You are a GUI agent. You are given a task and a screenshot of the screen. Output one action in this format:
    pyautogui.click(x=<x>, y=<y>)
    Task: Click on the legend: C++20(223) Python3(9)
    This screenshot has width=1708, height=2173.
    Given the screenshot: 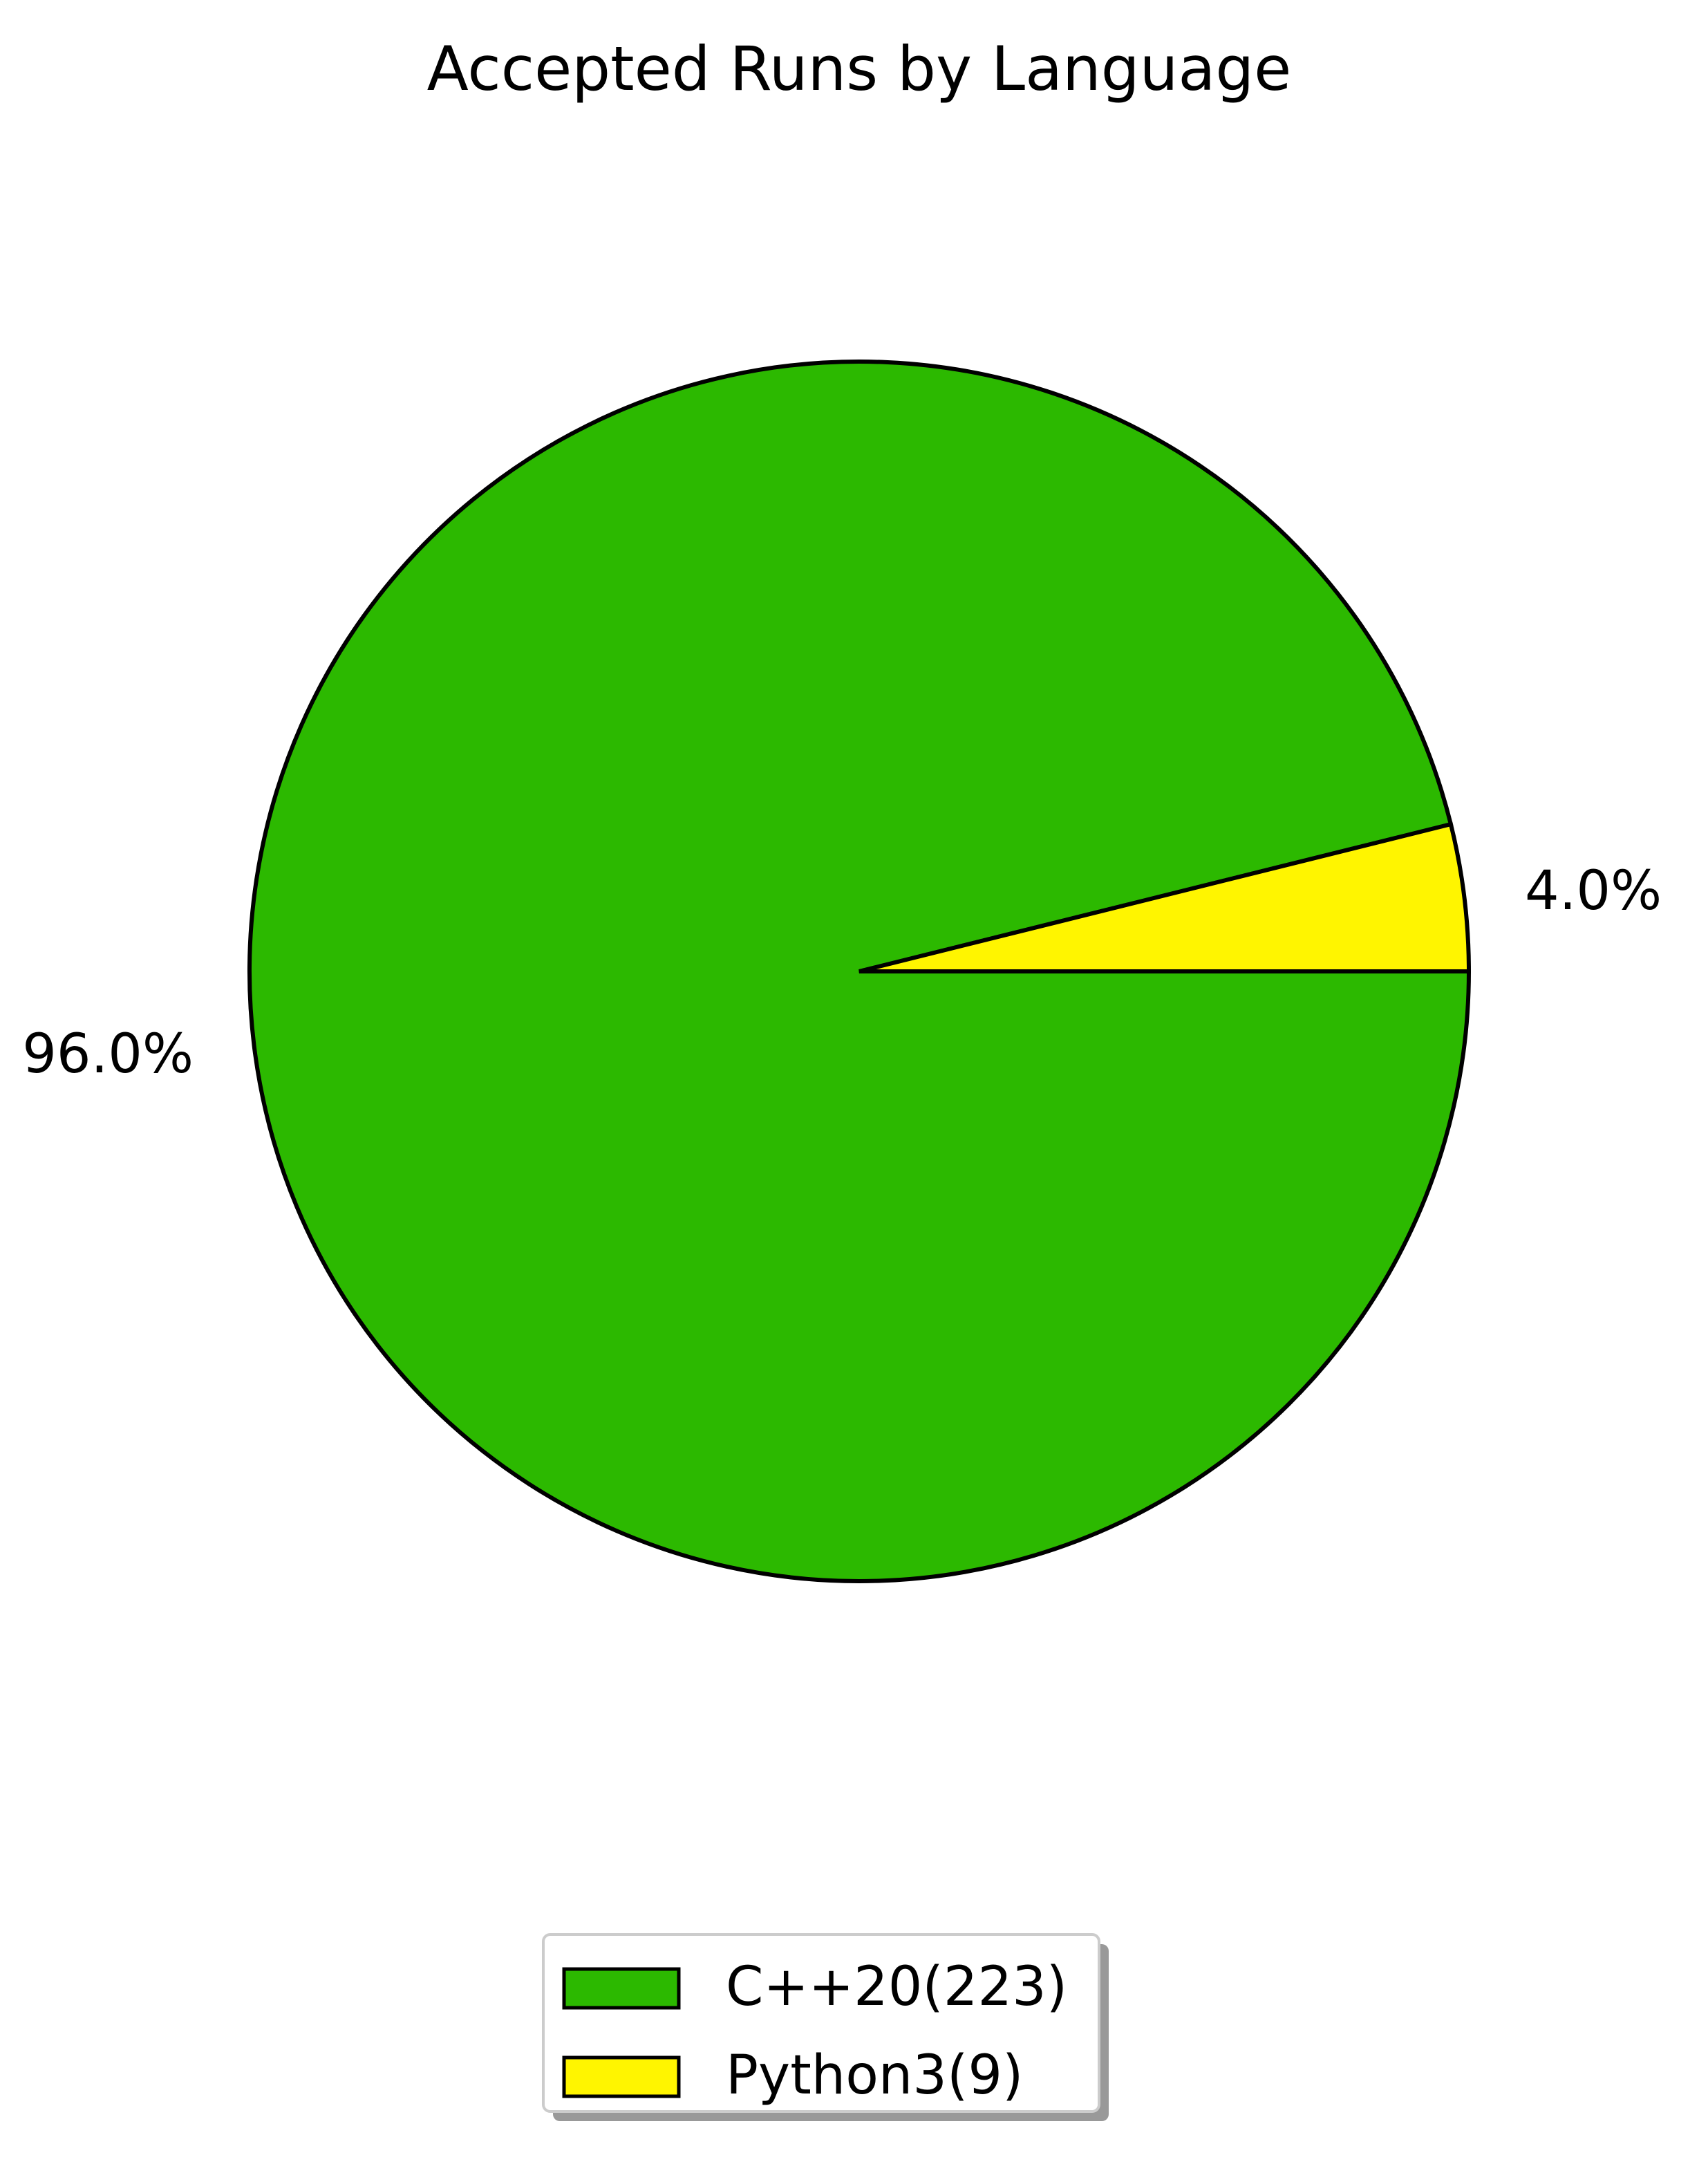 What is the action you would take?
    pyautogui.click(x=825, y=2027)
    